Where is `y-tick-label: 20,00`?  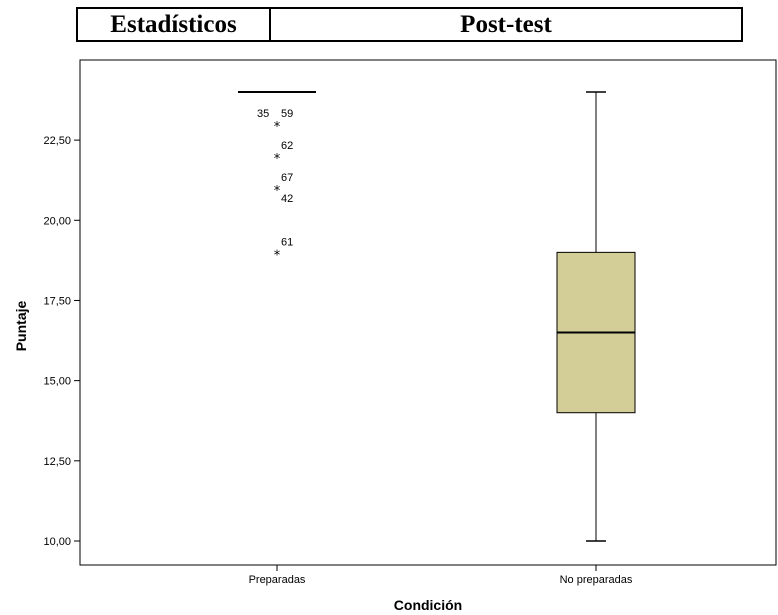 y-tick-label: 20,00 is located at coordinates (57, 221).